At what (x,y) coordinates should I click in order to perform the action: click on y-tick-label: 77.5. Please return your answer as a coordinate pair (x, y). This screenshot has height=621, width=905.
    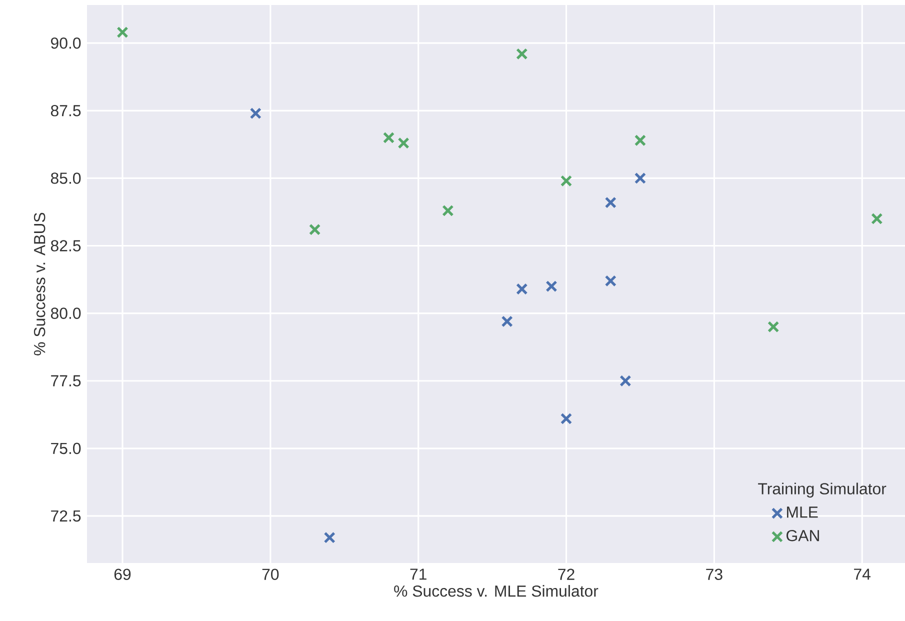
    Looking at the image, I should click on (66, 380).